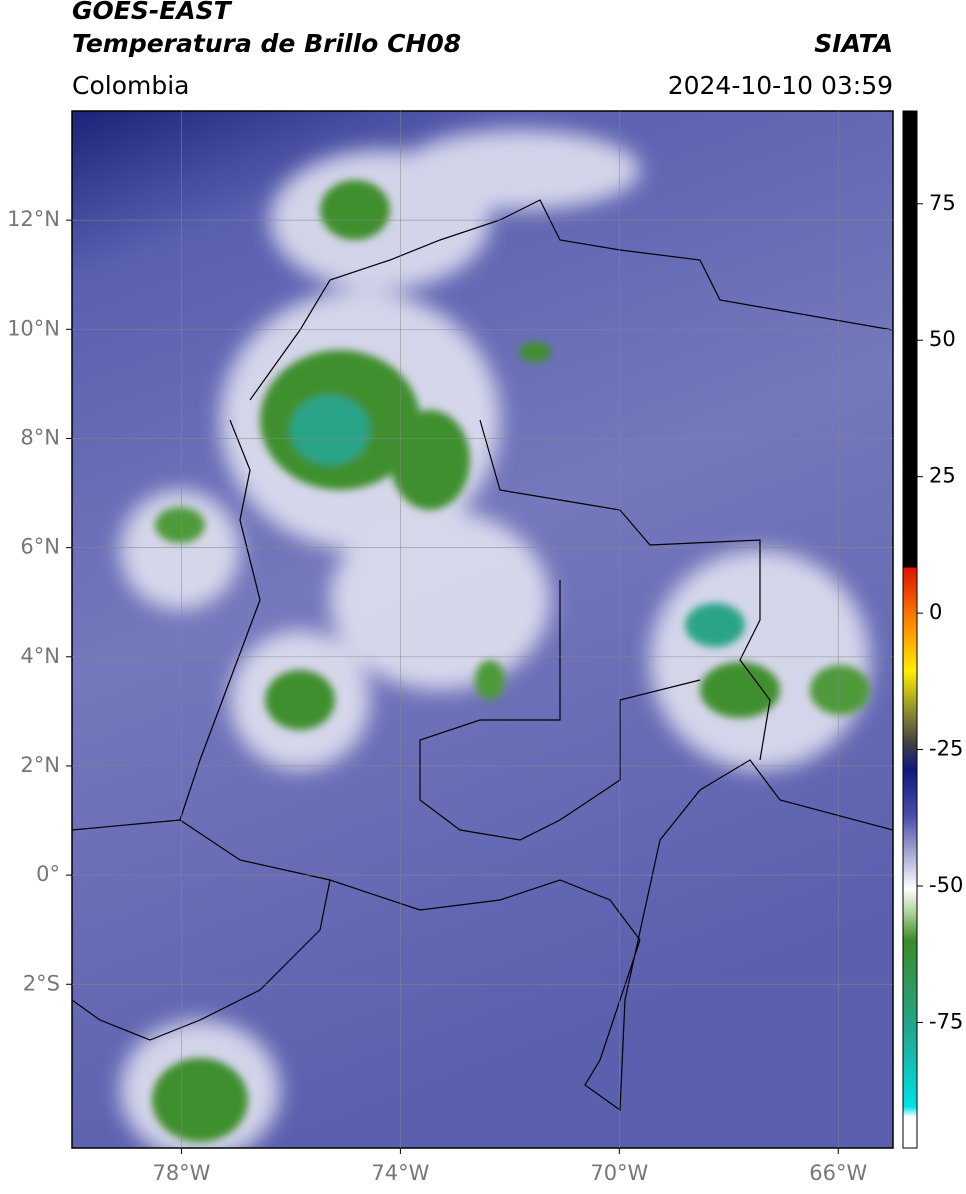 The height and width of the screenshot is (1194, 966). What do you see at coordinates (619, 1173) in the screenshot?
I see `x-tick-label: 70°W` at bounding box center [619, 1173].